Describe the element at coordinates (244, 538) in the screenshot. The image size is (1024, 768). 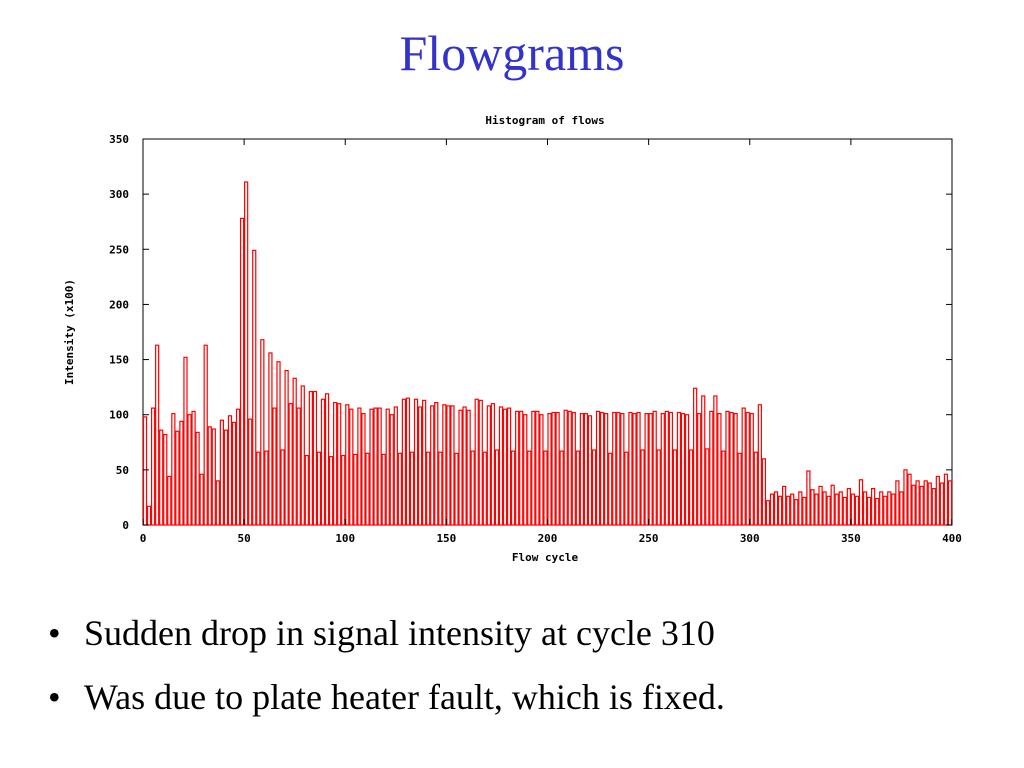
I see `x-tick-label: 50` at that location.